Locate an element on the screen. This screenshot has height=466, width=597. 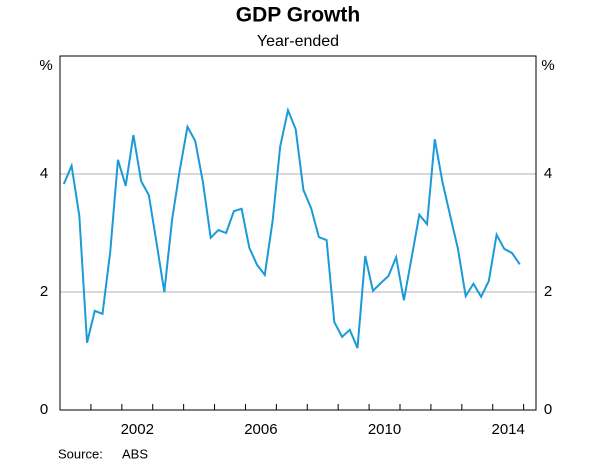
x-tick-label: 2010 is located at coordinates (384, 429).